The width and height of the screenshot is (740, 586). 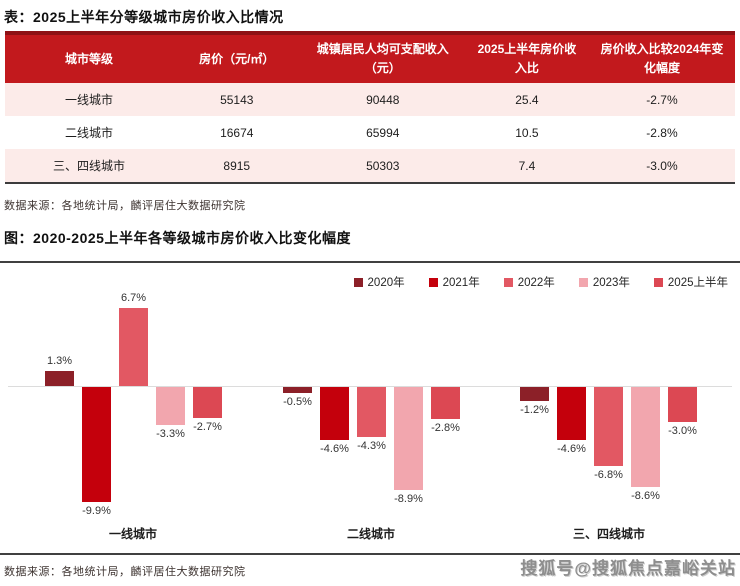 What do you see at coordinates (527, 58) in the screenshot?
I see `table-header-ratio: 2025上半年房价收入比` at bounding box center [527, 58].